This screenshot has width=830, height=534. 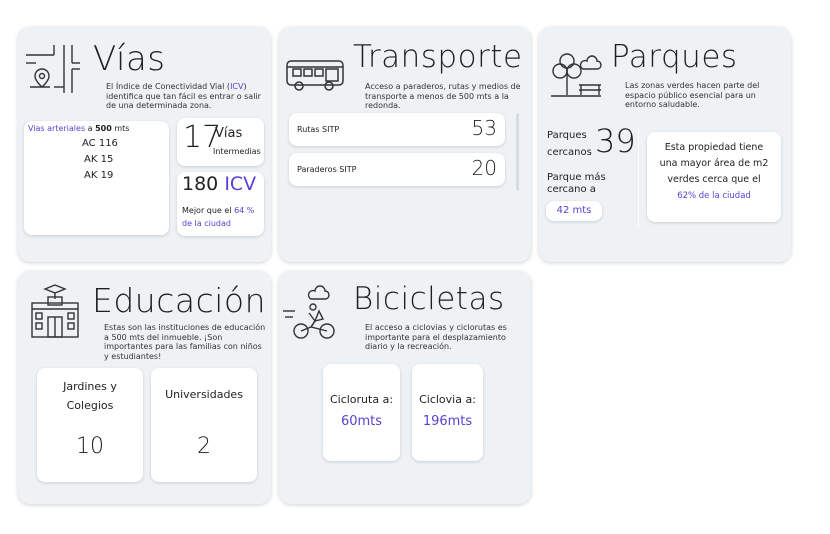 What do you see at coordinates (204, 394) in the screenshot?
I see `universidades-label: Universidades` at bounding box center [204, 394].